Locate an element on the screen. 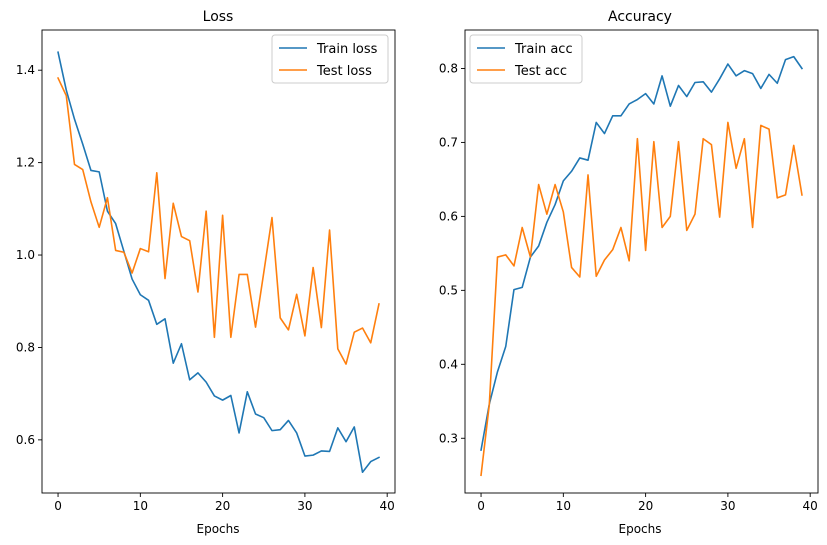 This screenshot has width=827, height=545. accuracy-xtick-label: 20 is located at coordinates (645, 506).